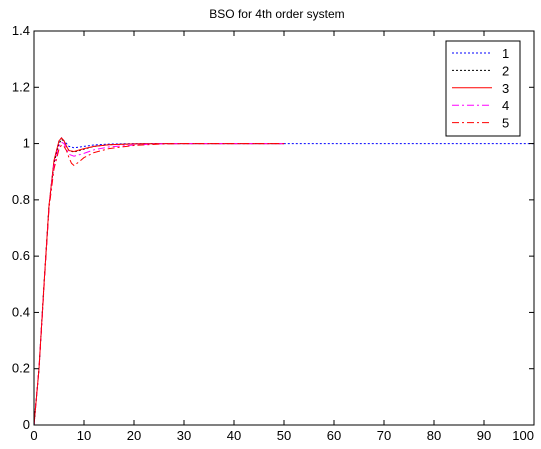 This screenshot has width=541, height=449. Describe the element at coordinates (21, 311) in the screenshot. I see `y-tick-label: 0.4` at that location.